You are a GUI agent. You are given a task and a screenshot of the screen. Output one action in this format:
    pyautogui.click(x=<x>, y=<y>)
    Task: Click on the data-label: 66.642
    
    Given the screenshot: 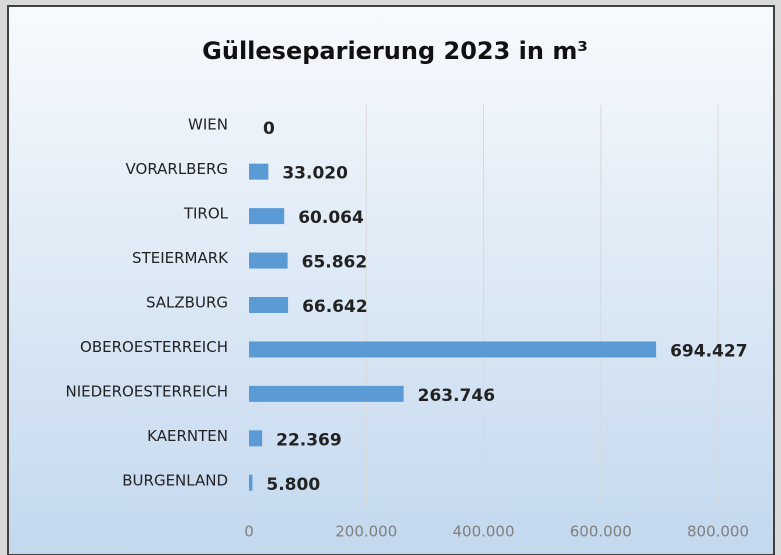 What is the action you would take?
    pyautogui.click(x=335, y=307)
    